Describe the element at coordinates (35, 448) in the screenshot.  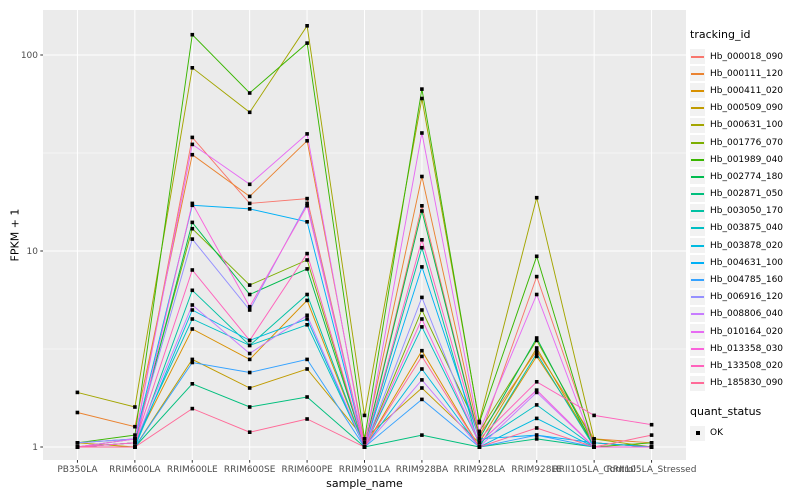
I see `y-tick-label: 1` at that location.